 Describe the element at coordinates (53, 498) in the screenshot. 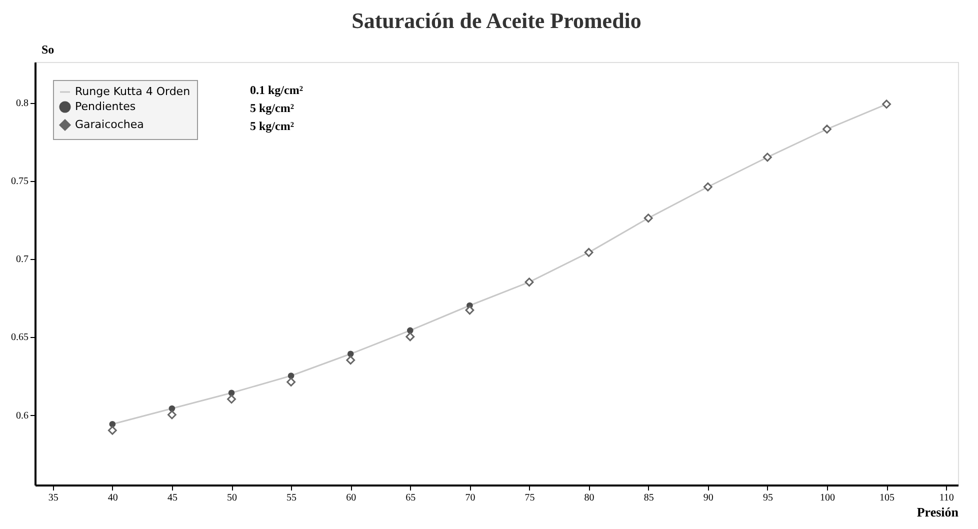

I see `x-tick-label: 35` at that location.